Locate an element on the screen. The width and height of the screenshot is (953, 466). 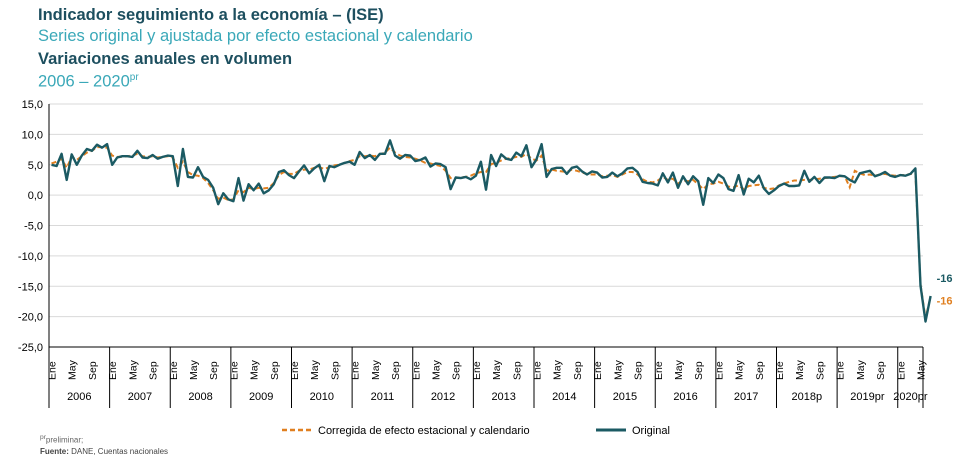
year-label: 2016 is located at coordinates (685, 397).